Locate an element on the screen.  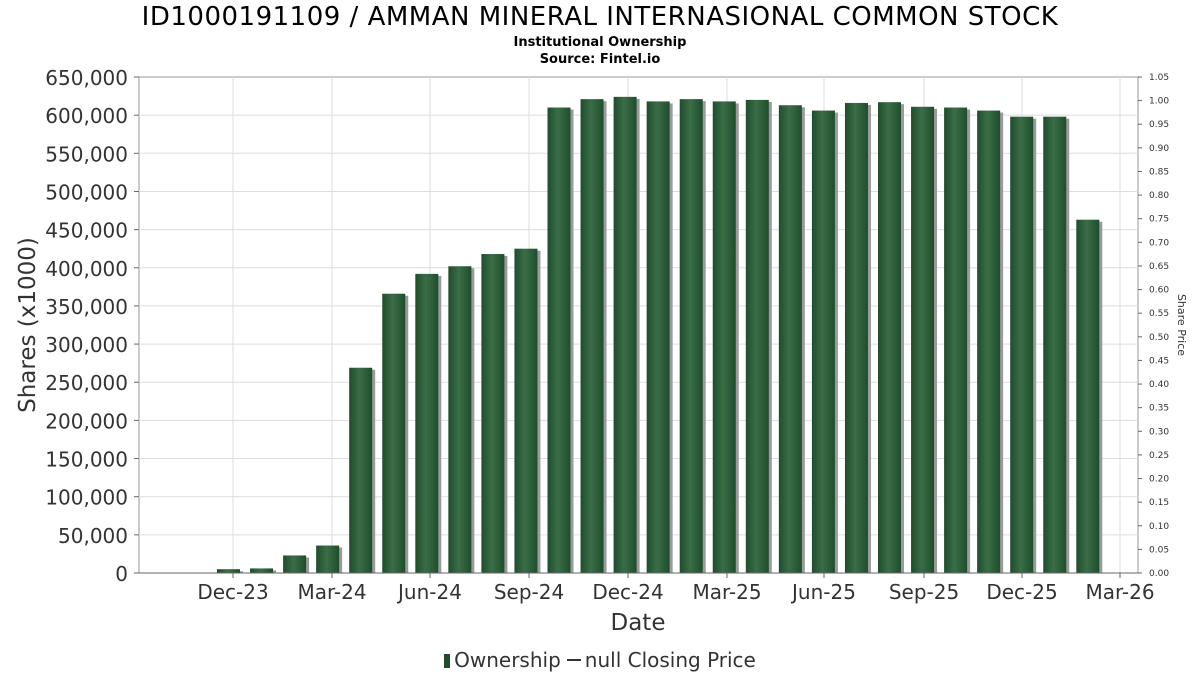
price-legend-swatch is located at coordinates (573, 660).